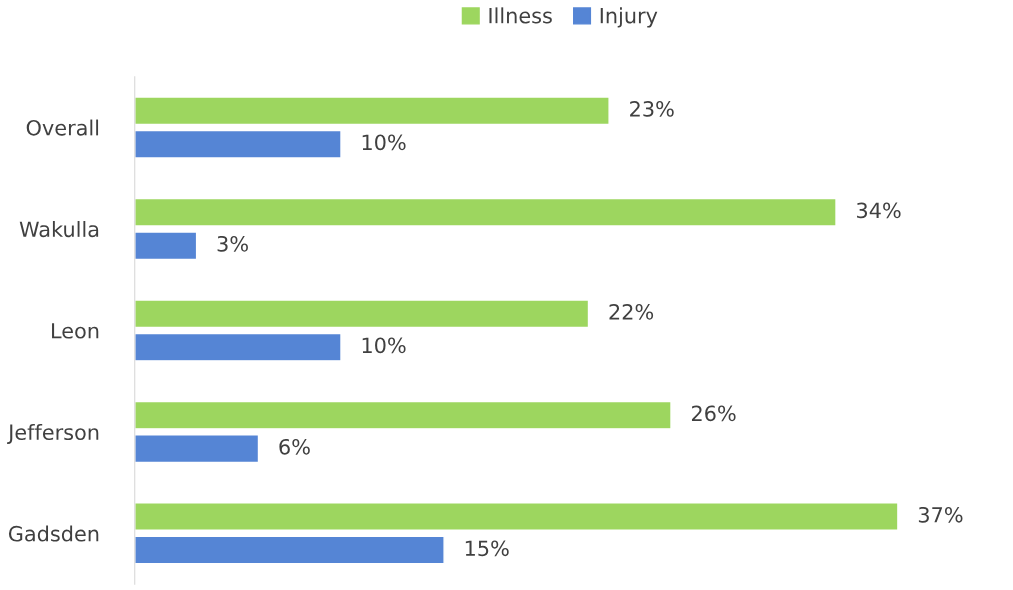 This screenshot has height=590, width=1013. I want to click on legend-label: Injury, so click(629, 17).